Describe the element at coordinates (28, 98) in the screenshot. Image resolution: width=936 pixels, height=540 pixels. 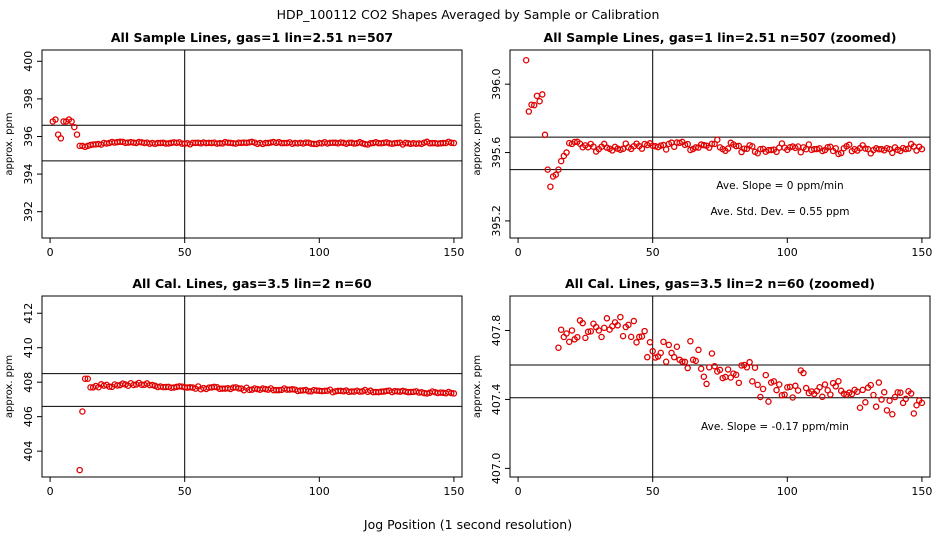
I see `y-tick-label: 398` at that location.